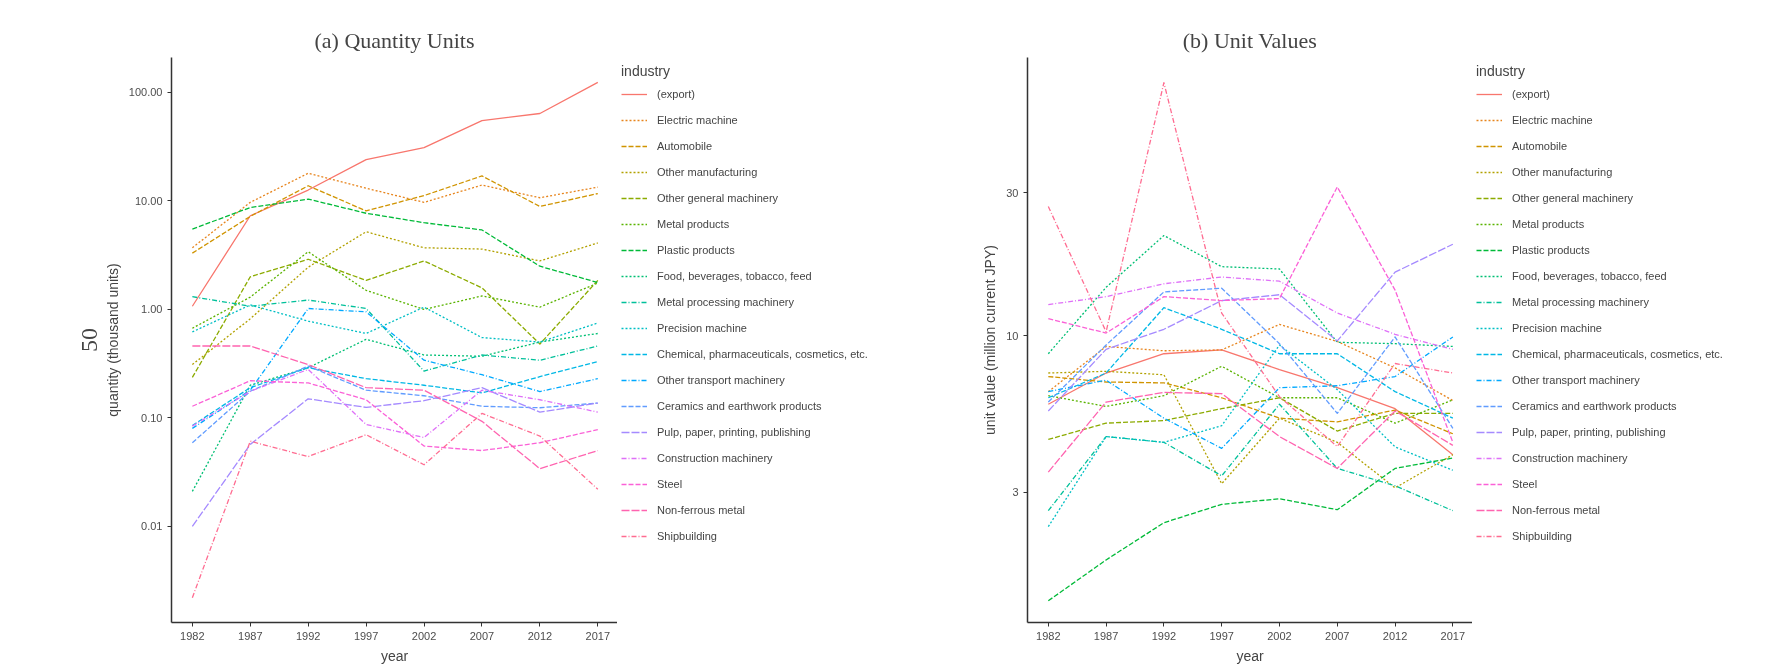 Image resolution: width=1790 pixels, height=666 pixels. Describe the element at coordinates (152, 526) in the screenshot. I see `y-tick-label: 0.01` at that location.